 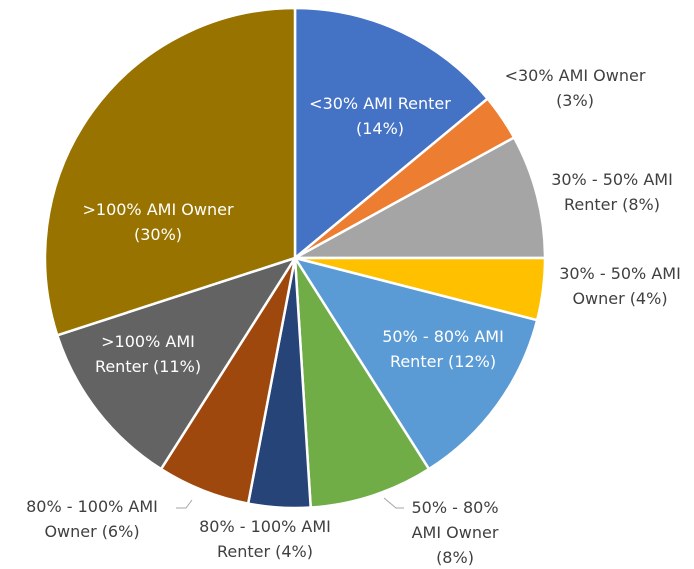 What do you see at coordinates (92, 519) in the screenshot?
I see `slice-label: 80% - 100% AMI Owner (6%)` at bounding box center [92, 519].